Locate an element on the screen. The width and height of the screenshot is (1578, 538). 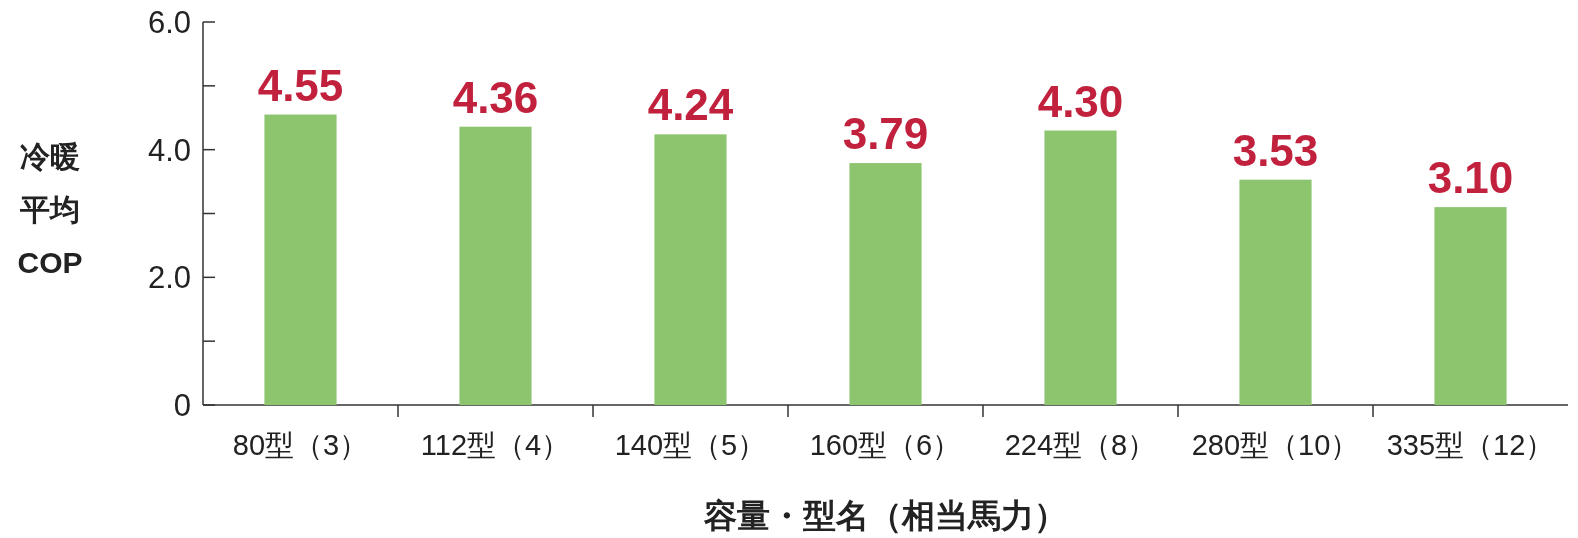
data-label: 3.53 is located at coordinates (1275, 150).